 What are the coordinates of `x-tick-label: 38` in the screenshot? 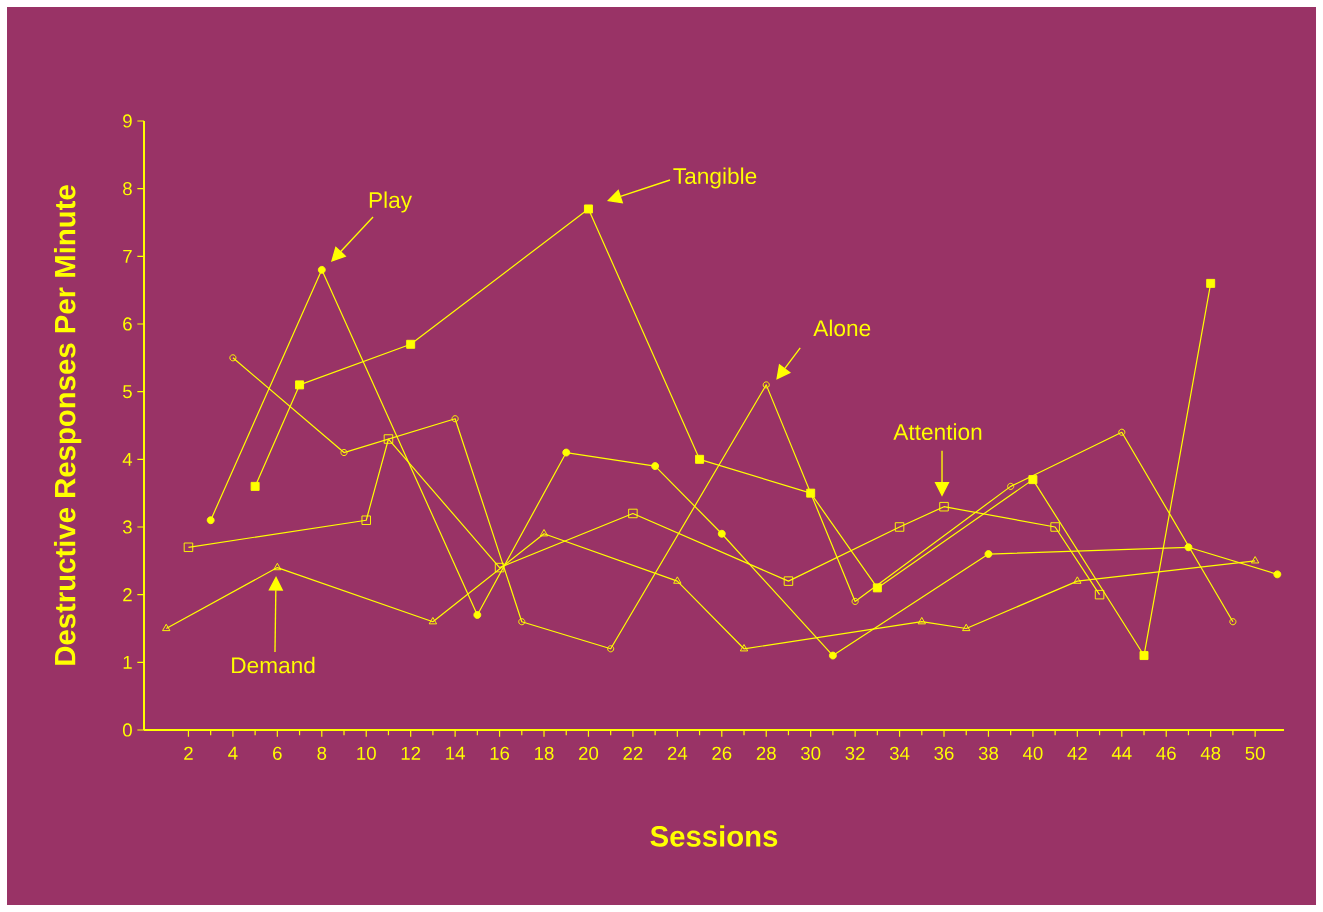 It's located at (988, 753).